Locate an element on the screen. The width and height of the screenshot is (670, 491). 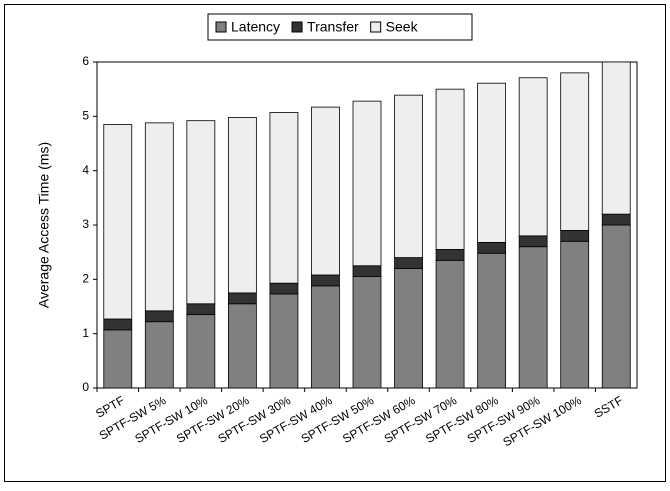
y-tick-label: 3 is located at coordinates (85, 224).